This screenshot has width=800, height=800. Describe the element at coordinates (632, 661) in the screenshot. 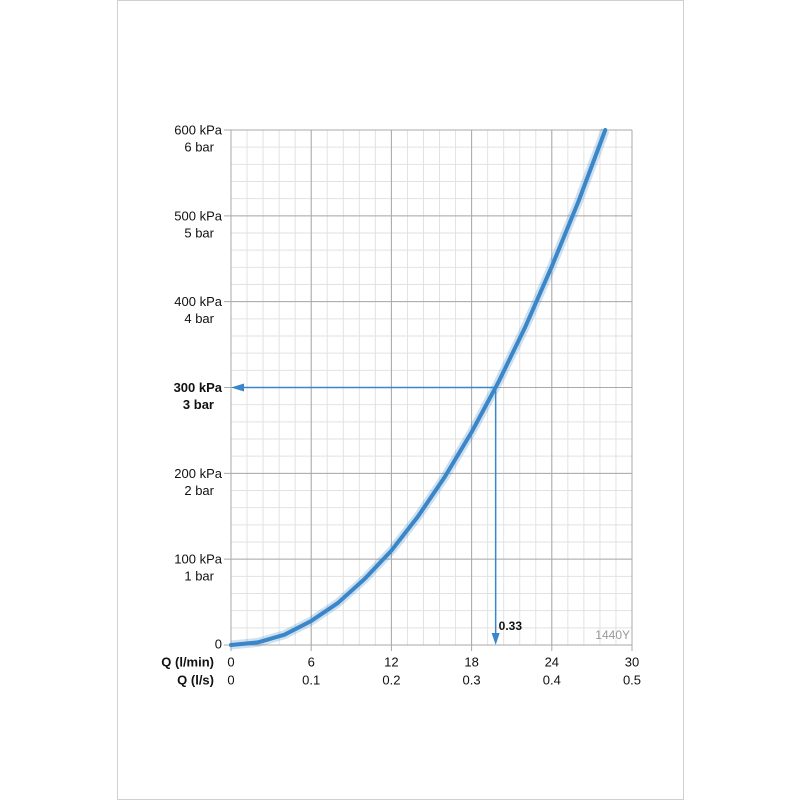

I see `x-tick-label: 30` at that location.